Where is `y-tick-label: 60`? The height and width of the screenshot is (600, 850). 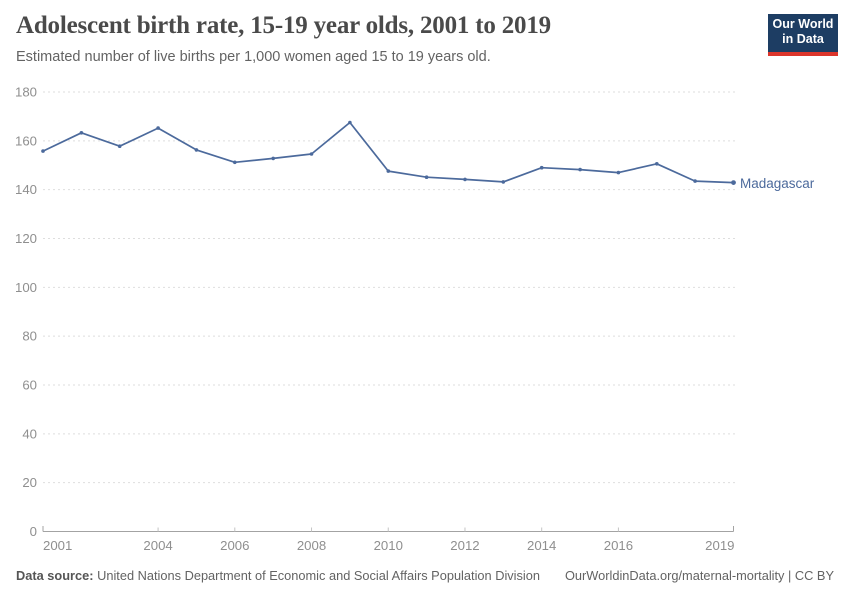
y-tick-label: 60 is located at coordinates (29, 385).